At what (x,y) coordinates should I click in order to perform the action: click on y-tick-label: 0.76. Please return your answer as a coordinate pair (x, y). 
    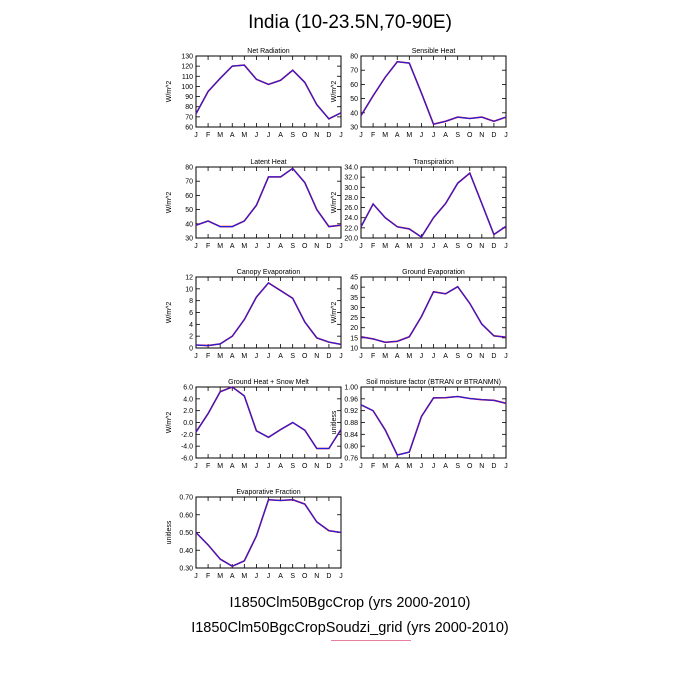
    Looking at the image, I should click on (351, 459).